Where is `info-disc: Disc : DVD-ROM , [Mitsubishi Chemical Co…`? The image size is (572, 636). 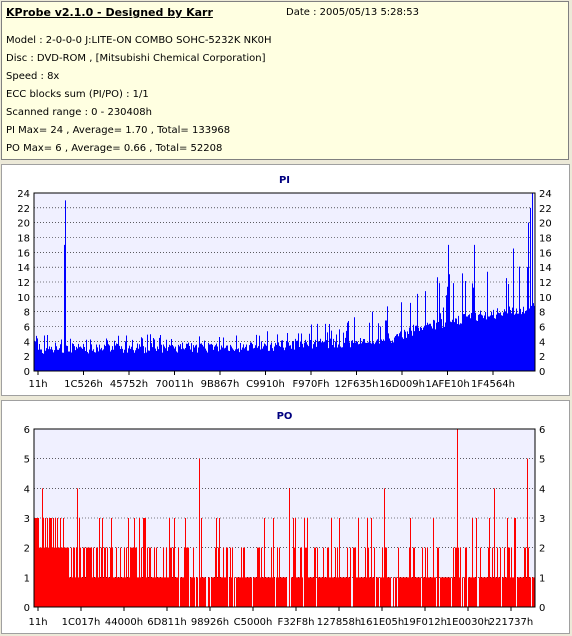 info-disc: Disc : DVD-ROM , [Mitsubishi Chemical Co… is located at coordinates (136, 58).